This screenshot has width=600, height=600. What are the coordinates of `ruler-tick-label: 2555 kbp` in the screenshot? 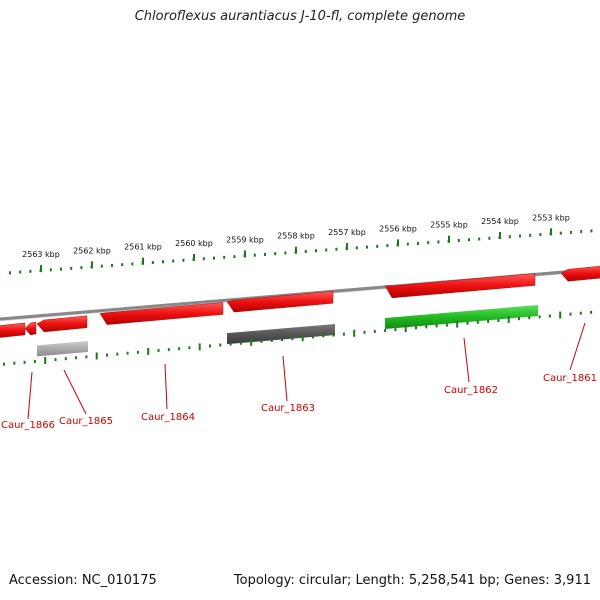 It's located at (449, 225).